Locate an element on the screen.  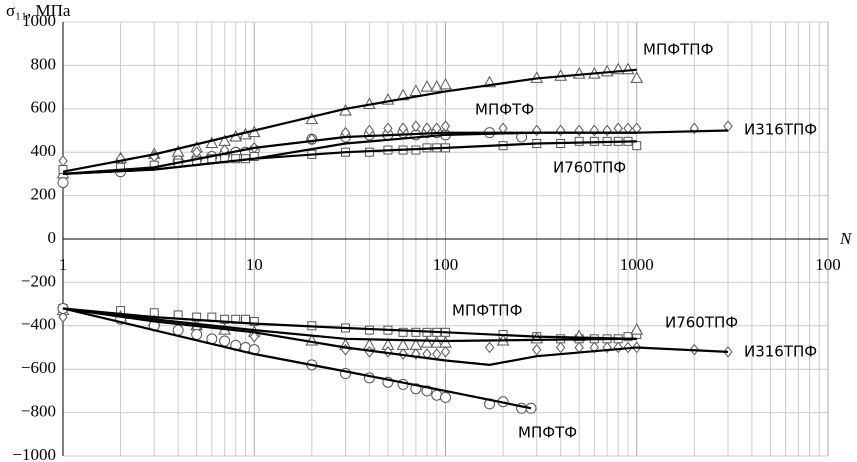
y-tick-label: −200 is located at coordinates (38, 280).